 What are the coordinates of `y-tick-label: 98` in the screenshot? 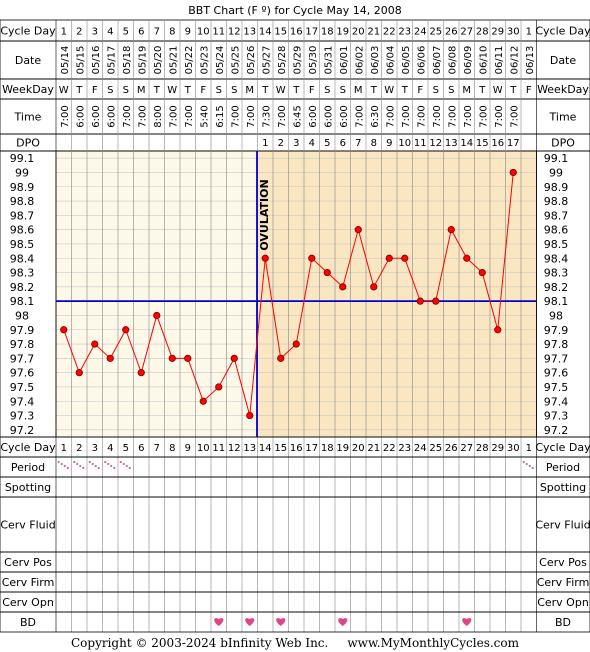 It's located at (22, 315).